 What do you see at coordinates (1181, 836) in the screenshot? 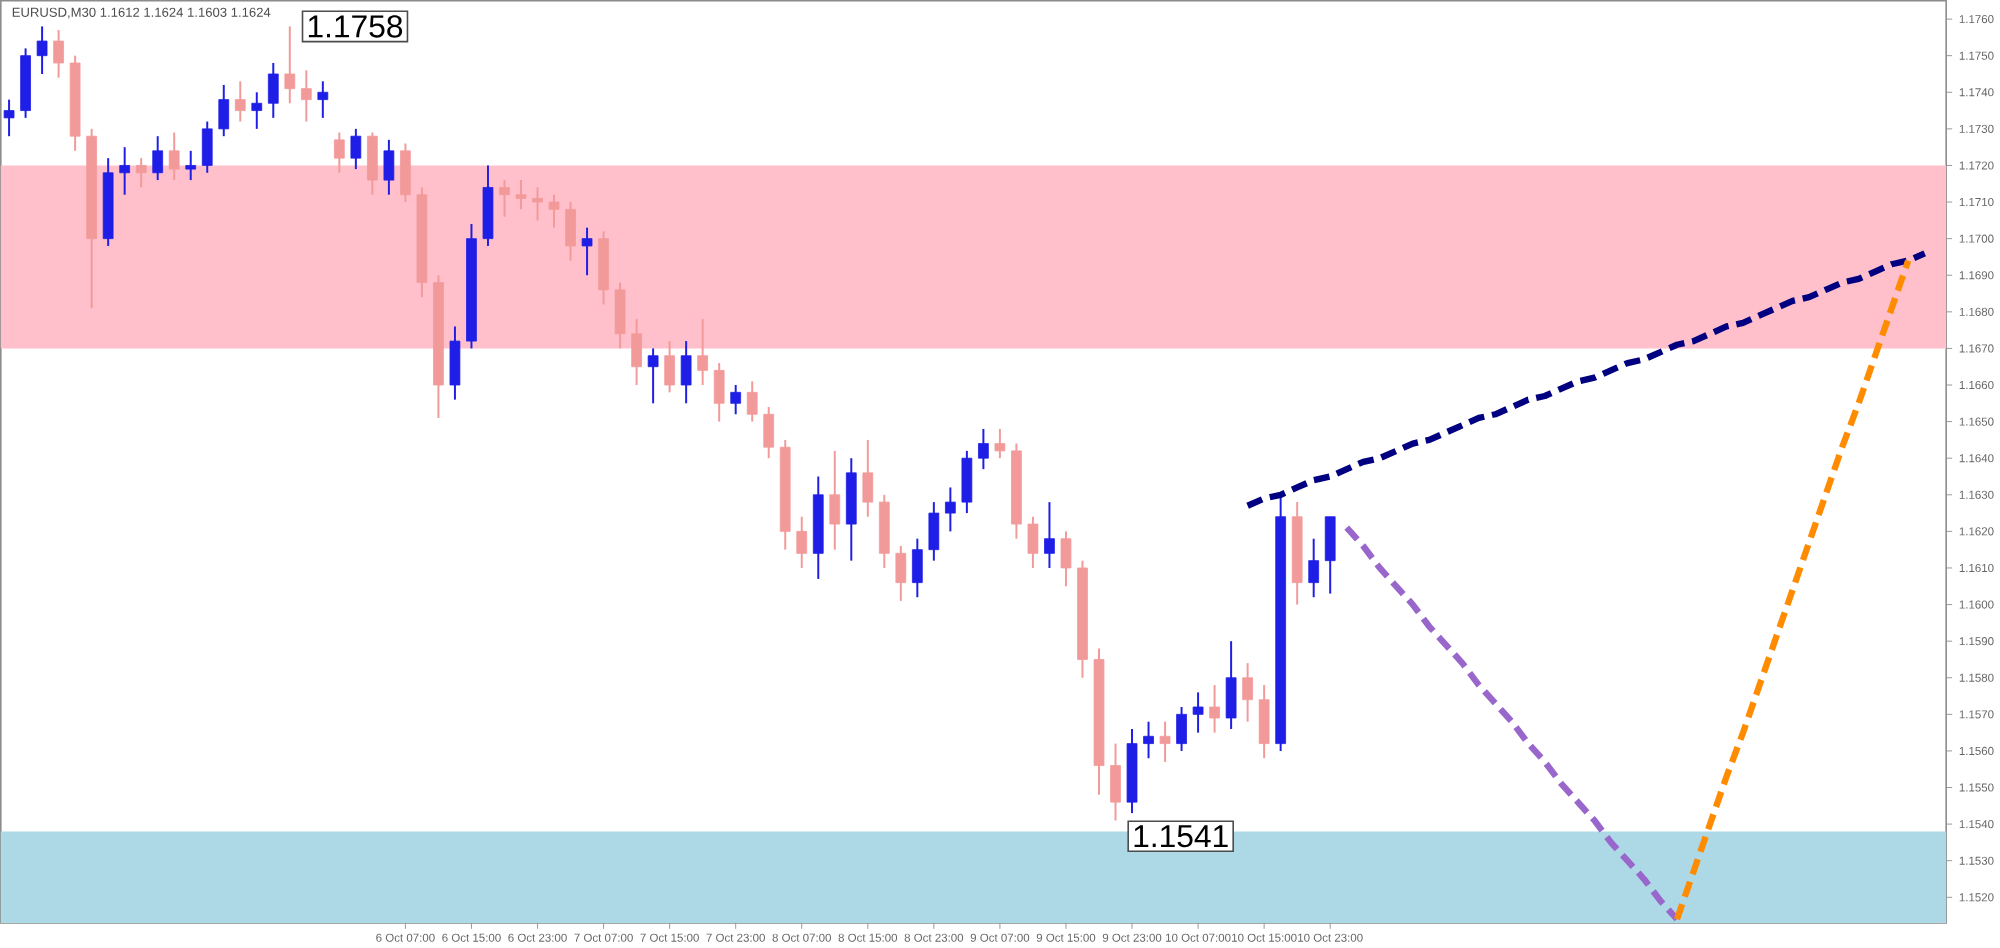
I see `annotation: 1.1541` at bounding box center [1181, 836].